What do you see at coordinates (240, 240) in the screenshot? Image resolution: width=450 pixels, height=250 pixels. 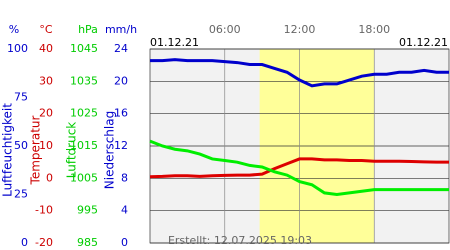 I see `footer: Erstellt: 12.07.2025 19:03` at bounding box center [240, 240].